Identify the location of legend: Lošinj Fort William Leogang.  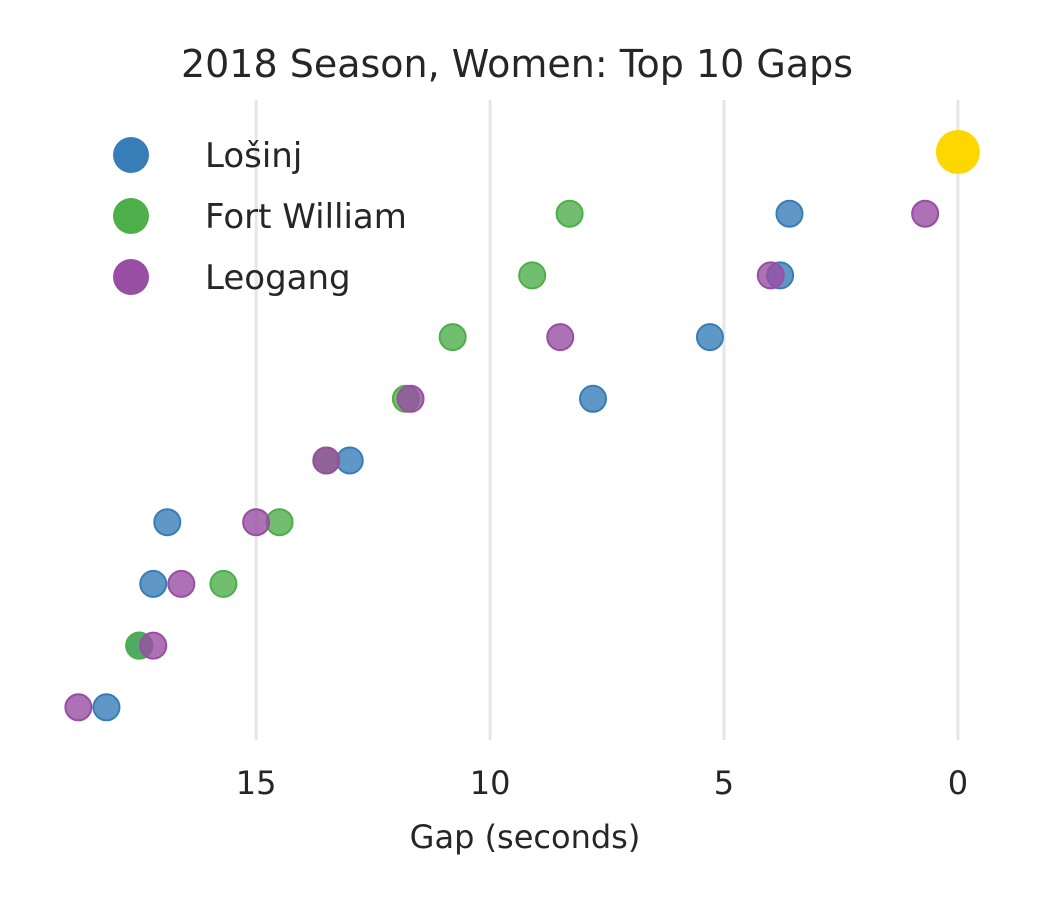
(260, 217).